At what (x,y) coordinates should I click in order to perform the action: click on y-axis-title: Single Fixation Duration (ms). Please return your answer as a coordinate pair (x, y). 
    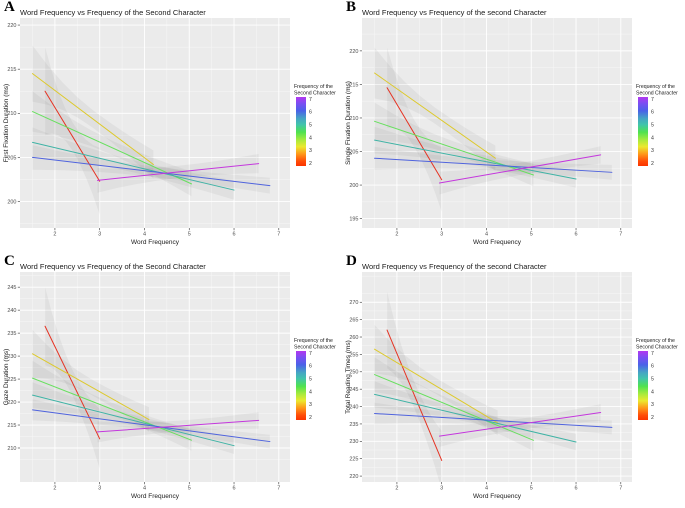
    Looking at the image, I should click on (348, 123).